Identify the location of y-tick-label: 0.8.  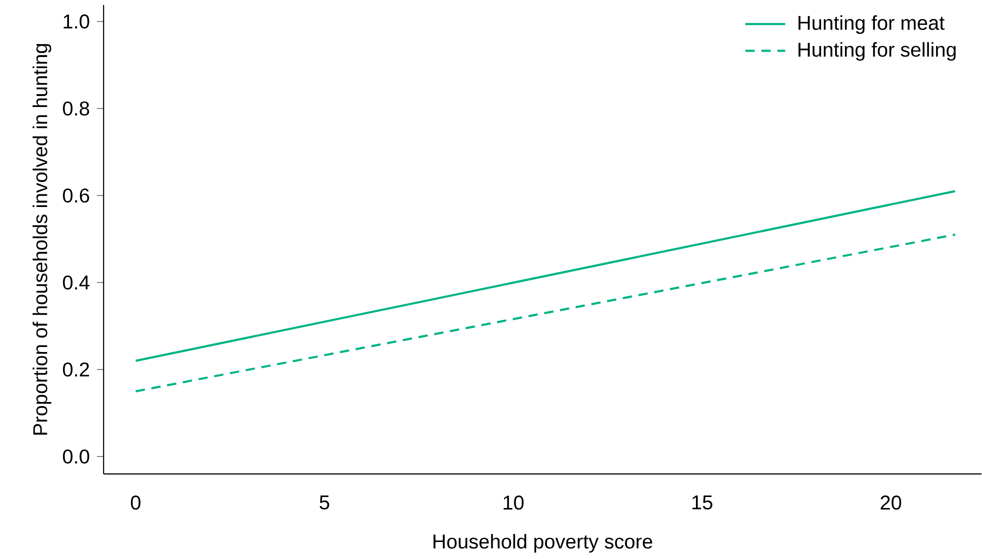
(76, 108).